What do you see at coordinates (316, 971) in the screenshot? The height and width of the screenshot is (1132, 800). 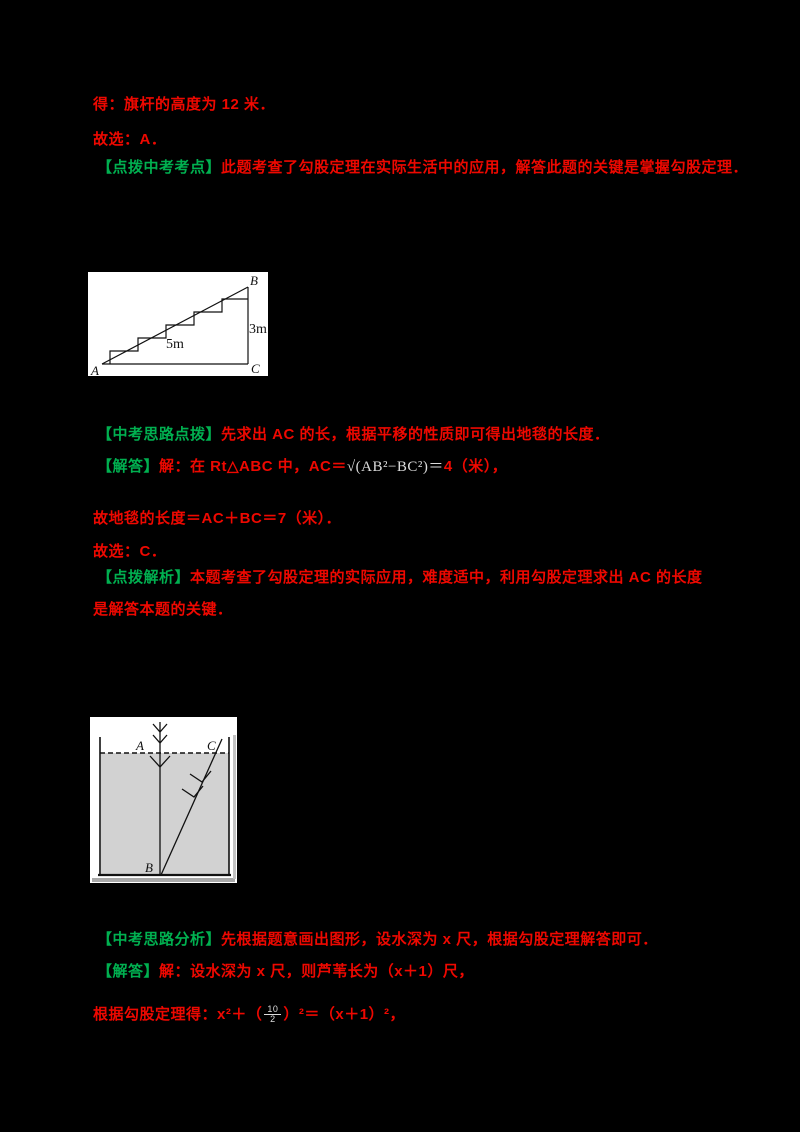 I see `solution-text: 解：设水深为 x 尺，则芦苇长为（x＋1）尺，` at bounding box center [316, 971].